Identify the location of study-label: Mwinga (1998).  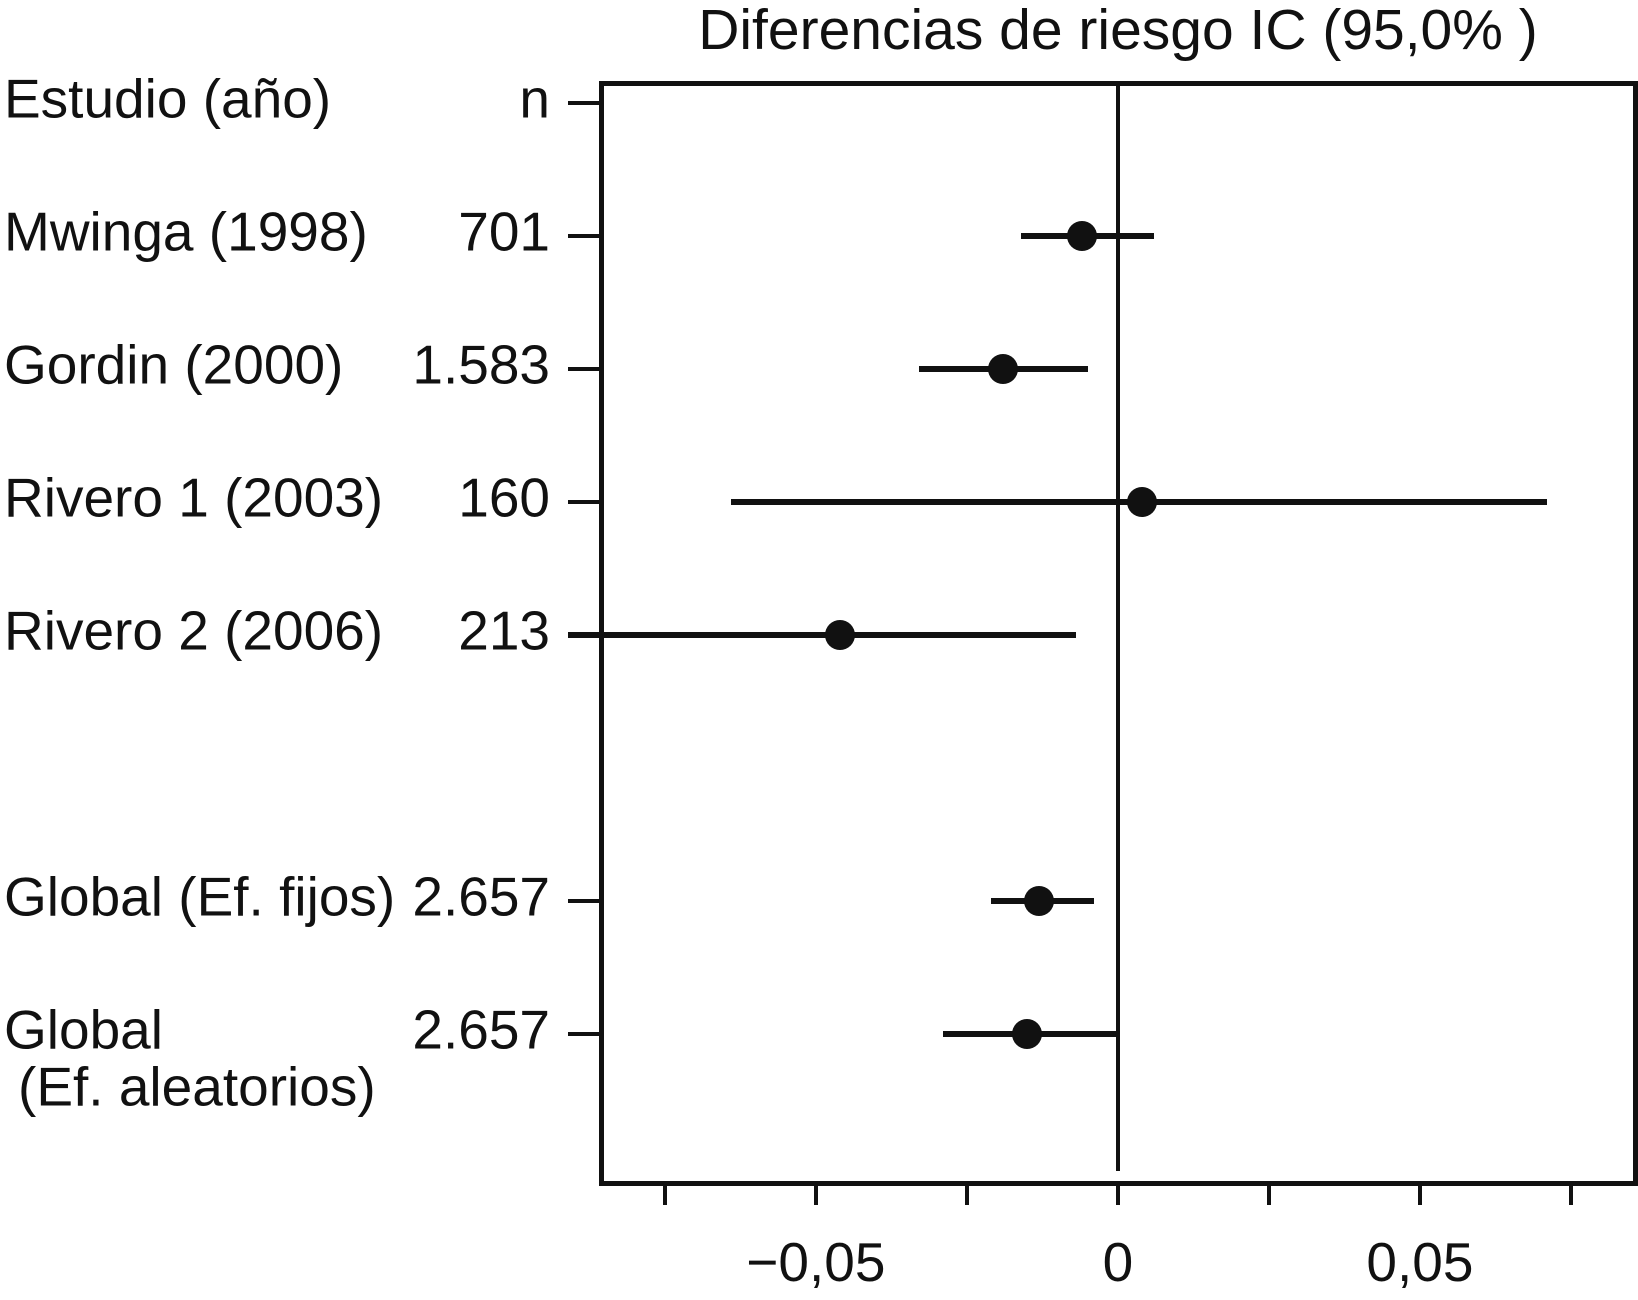
(186, 231).